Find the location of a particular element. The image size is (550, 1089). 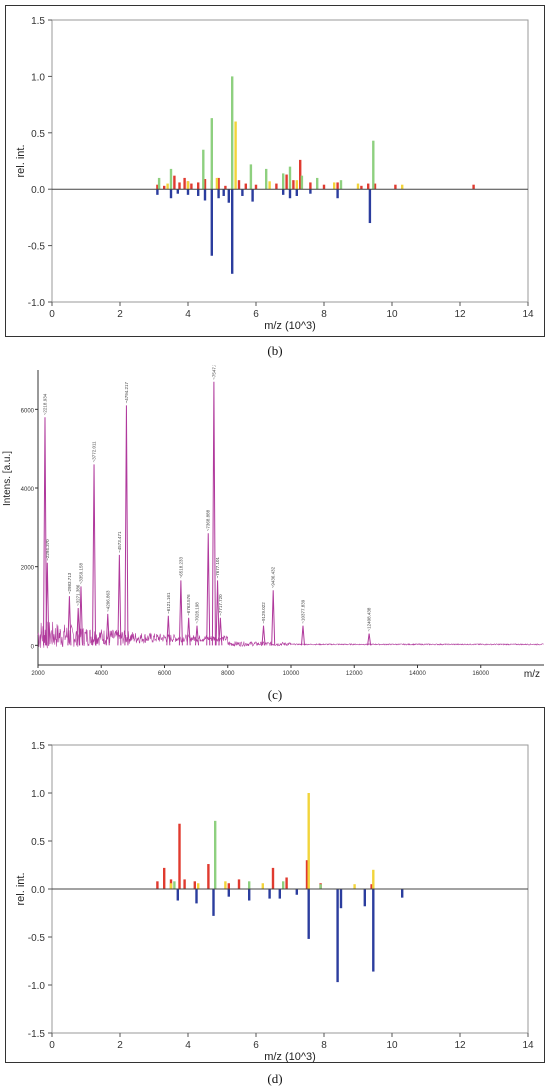

x-tick-label: 14 is located at coordinates (528, 1045).